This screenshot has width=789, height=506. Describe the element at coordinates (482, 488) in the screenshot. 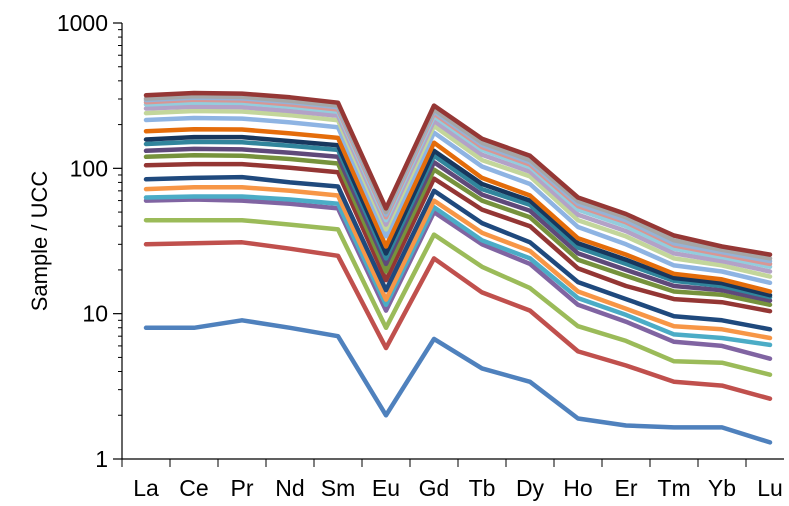

I see `x-tick-label-tb: Tb` at that location.